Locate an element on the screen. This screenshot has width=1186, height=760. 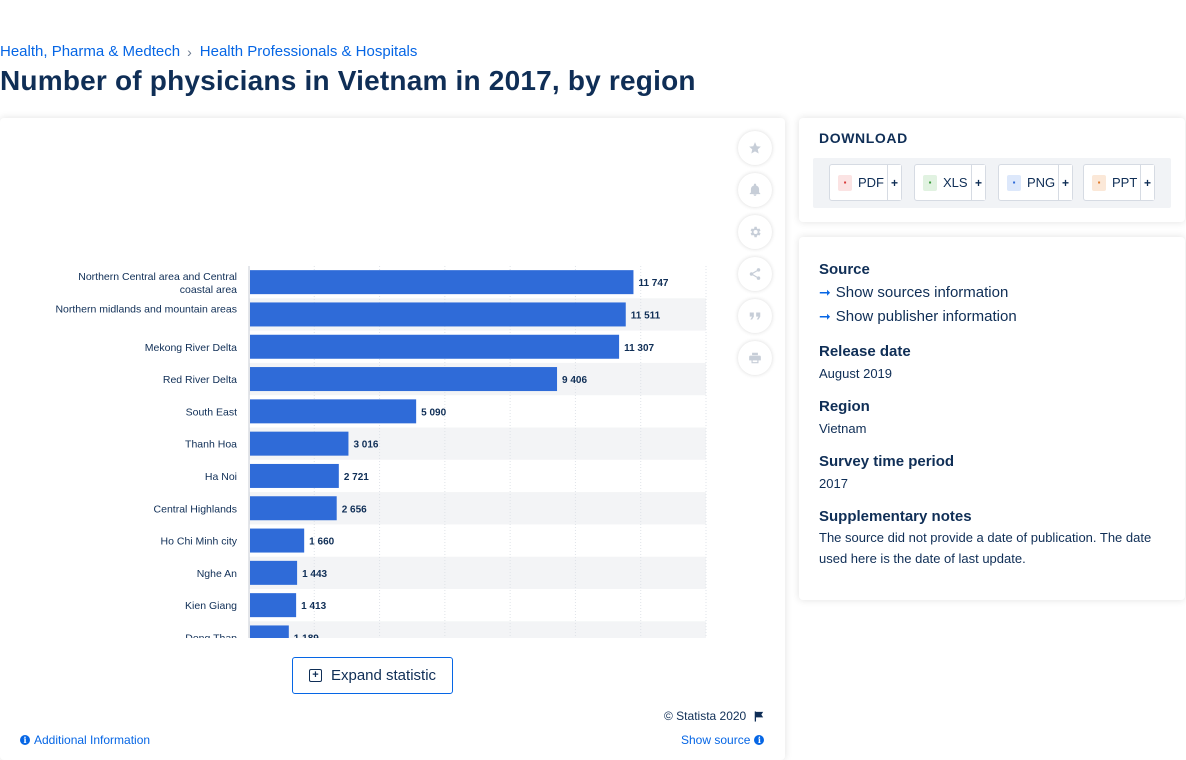
download-pdf-plus: + is located at coordinates (894, 182).